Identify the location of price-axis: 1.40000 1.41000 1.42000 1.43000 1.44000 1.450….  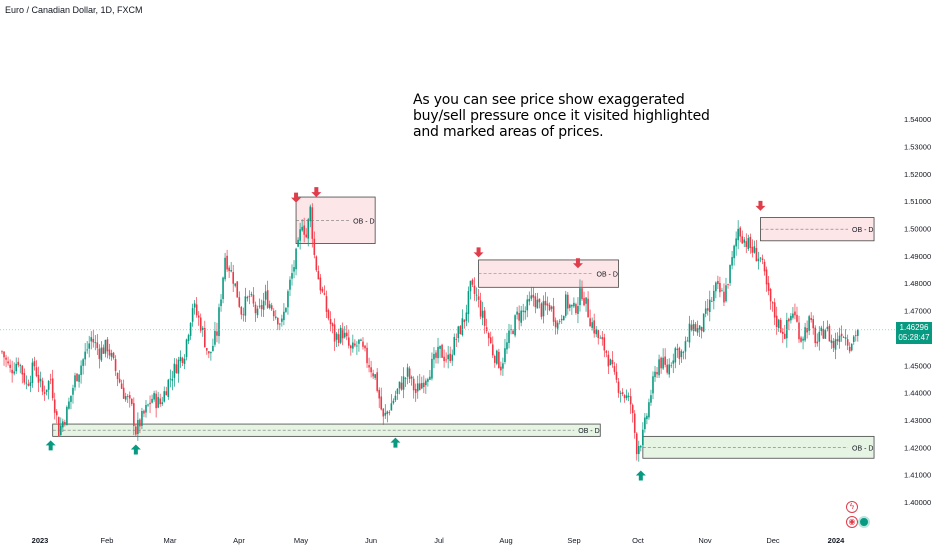
(917, 311).